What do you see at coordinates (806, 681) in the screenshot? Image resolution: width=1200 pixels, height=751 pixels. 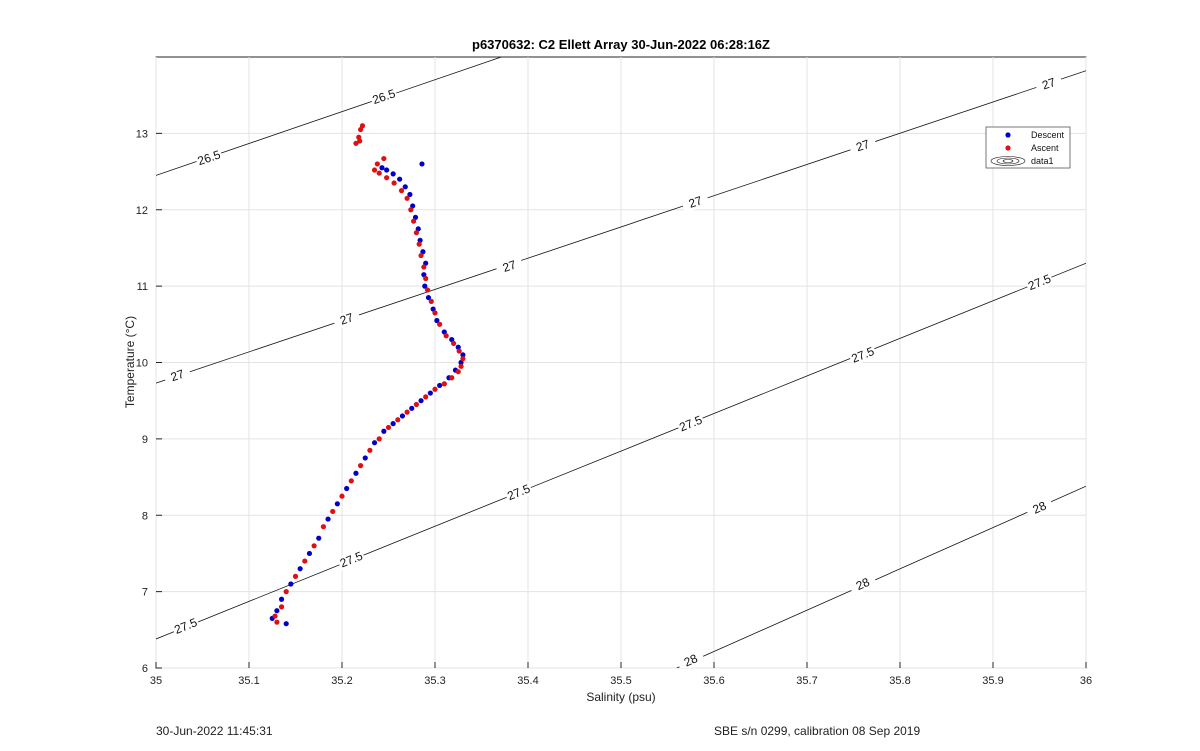 I see `x-tick-label: 35.7` at bounding box center [806, 681].